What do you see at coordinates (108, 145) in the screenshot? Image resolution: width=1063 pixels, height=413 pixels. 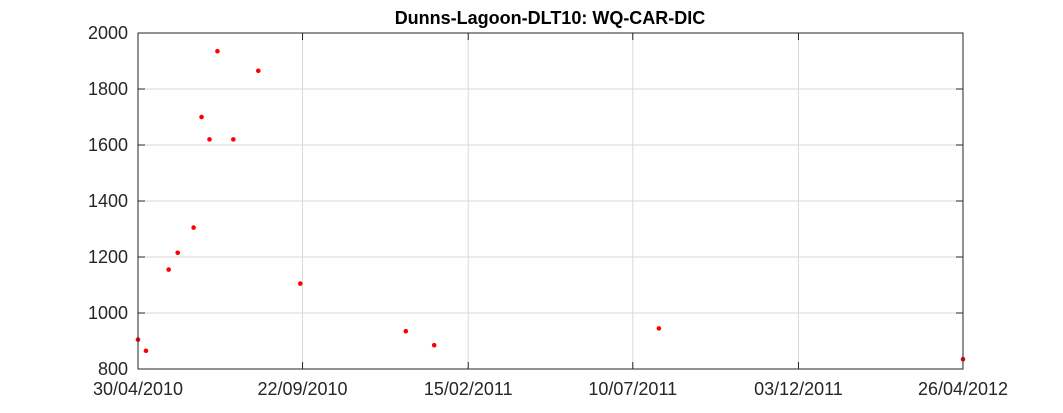 I see `y-tick-label: 1600` at bounding box center [108, 145].